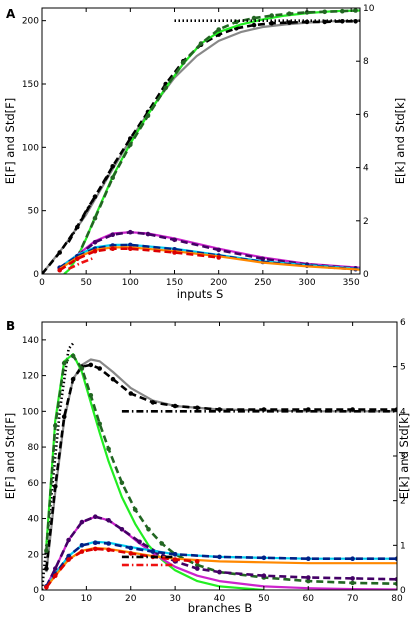  I want to click on panel-a-ylabel-right: E[k] and Std[k], so click(400, 141).